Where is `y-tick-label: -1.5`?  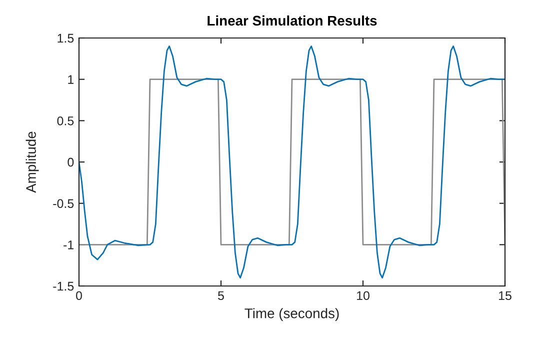 y-tick-label: -1.5 is located at coordinates (63, 286).